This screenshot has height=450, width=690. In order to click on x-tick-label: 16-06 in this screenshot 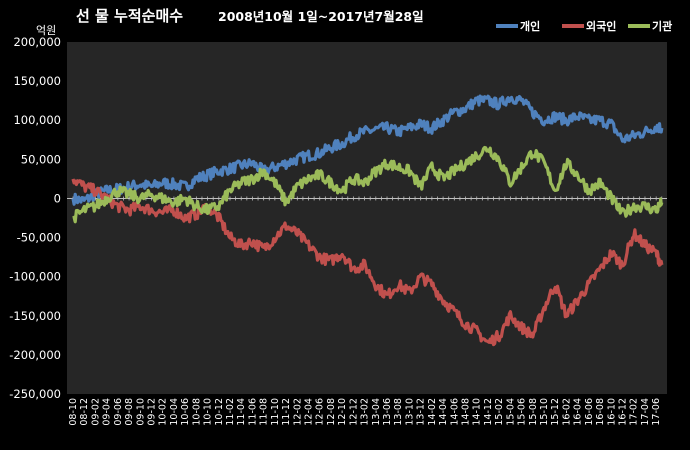, I will do `click(589, 412)`.